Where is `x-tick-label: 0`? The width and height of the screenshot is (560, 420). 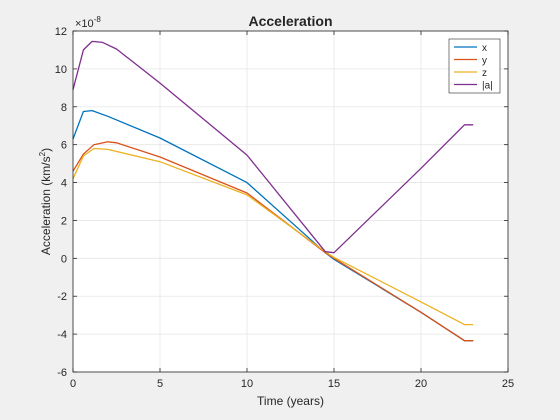 x-tick-label: 0 is located at coordinates (73, 384).